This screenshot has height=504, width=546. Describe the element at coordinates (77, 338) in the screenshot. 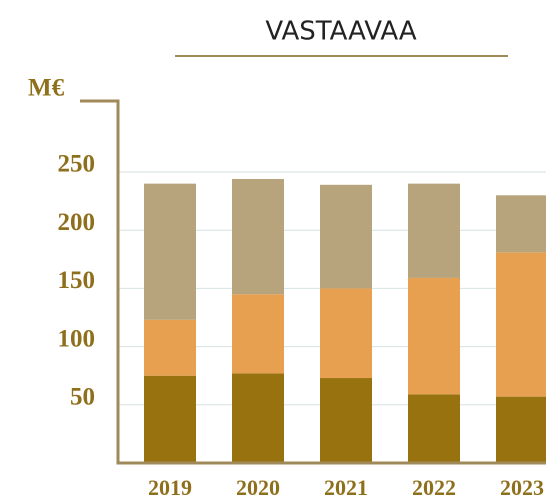

I see `y-tick-label: 100` at that location.